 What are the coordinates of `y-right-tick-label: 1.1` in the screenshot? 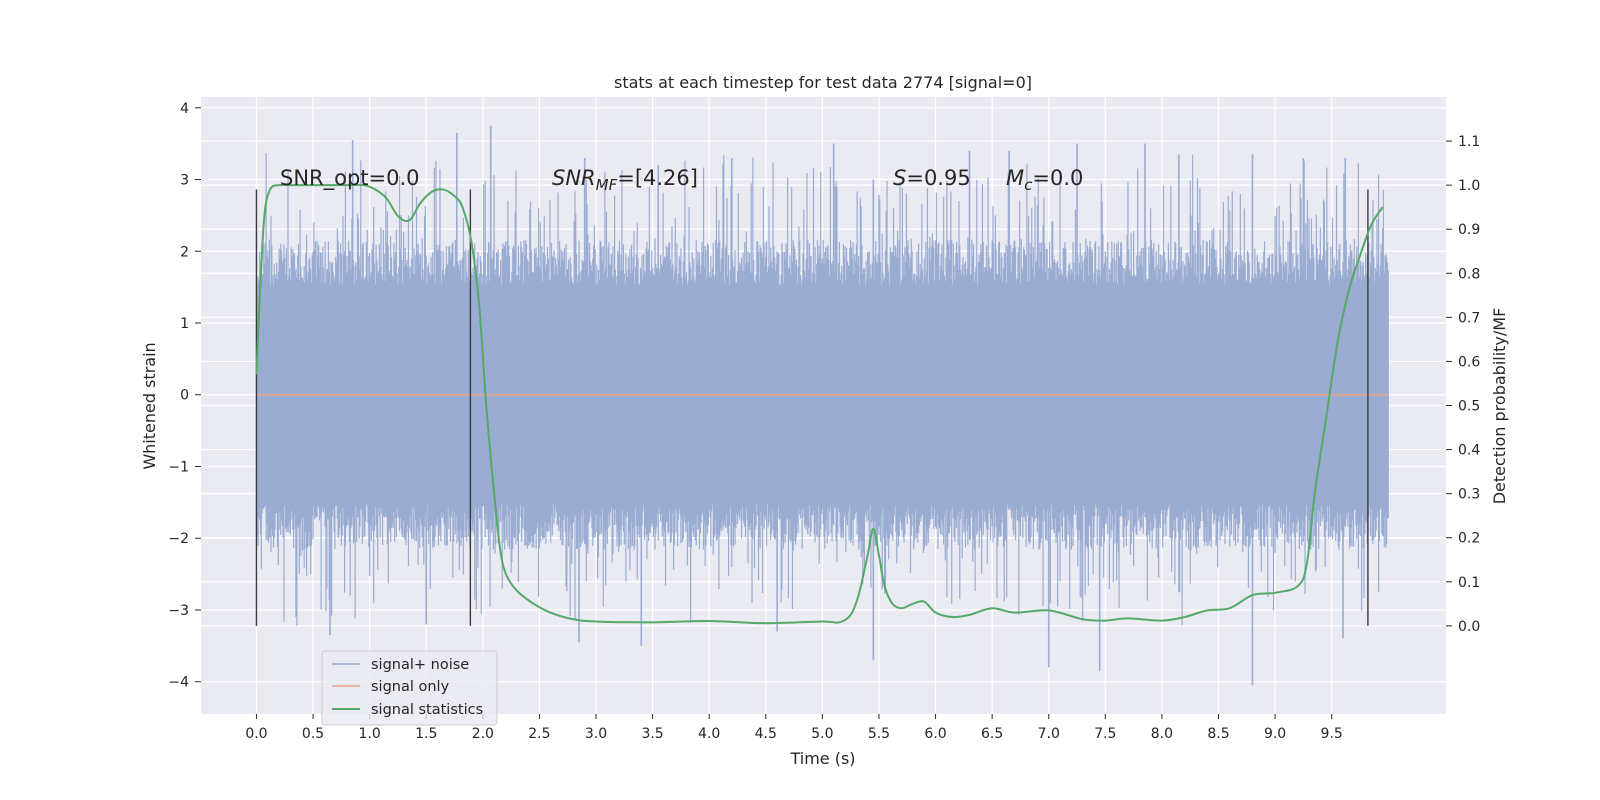 It's located at (1469, 142).